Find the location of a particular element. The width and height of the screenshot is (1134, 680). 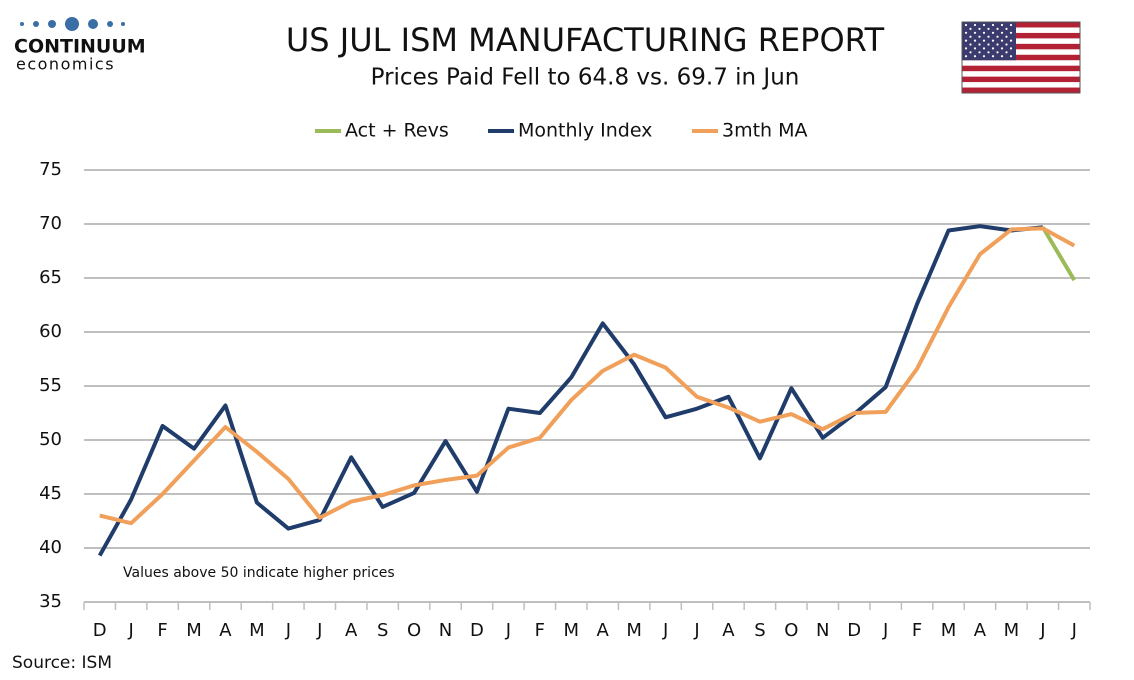

y-tick-label: 40 is located at coordinates (50, 547).